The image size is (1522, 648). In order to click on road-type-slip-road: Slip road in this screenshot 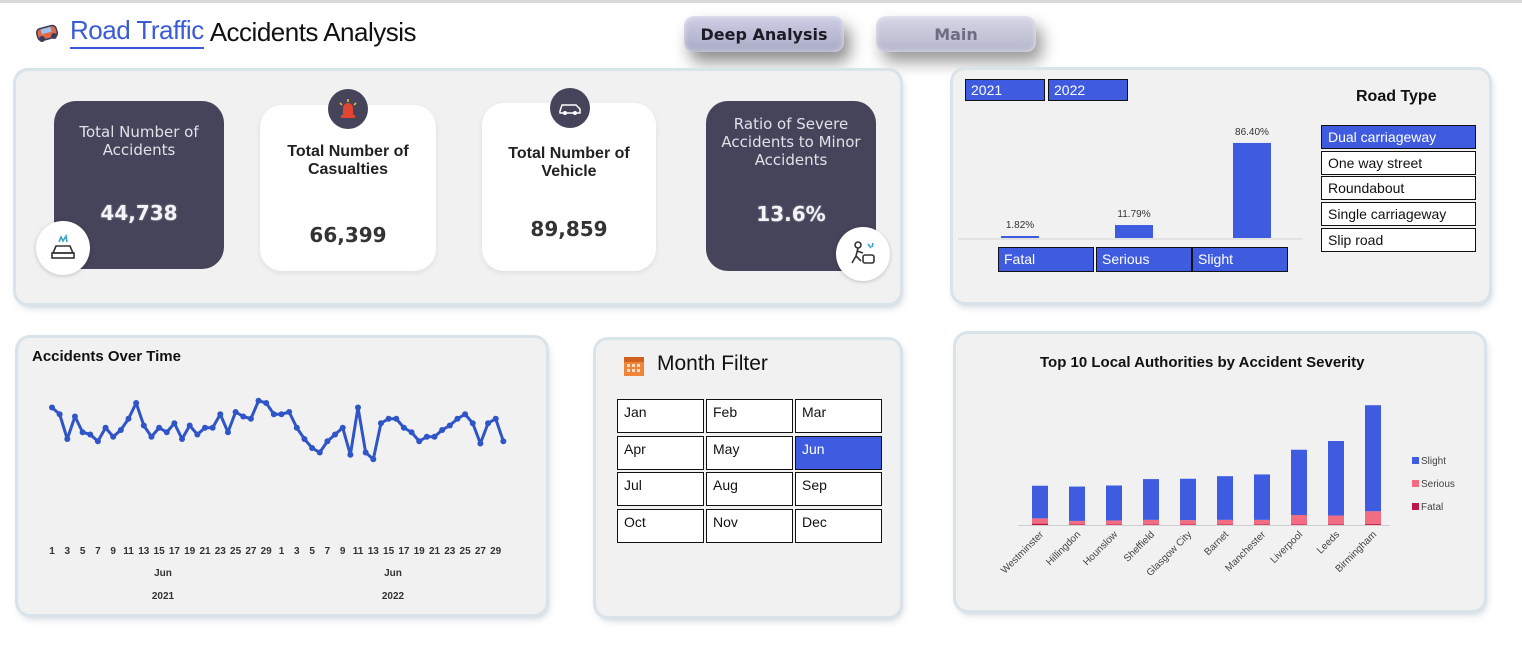, I will do `click(1398, 240)`.